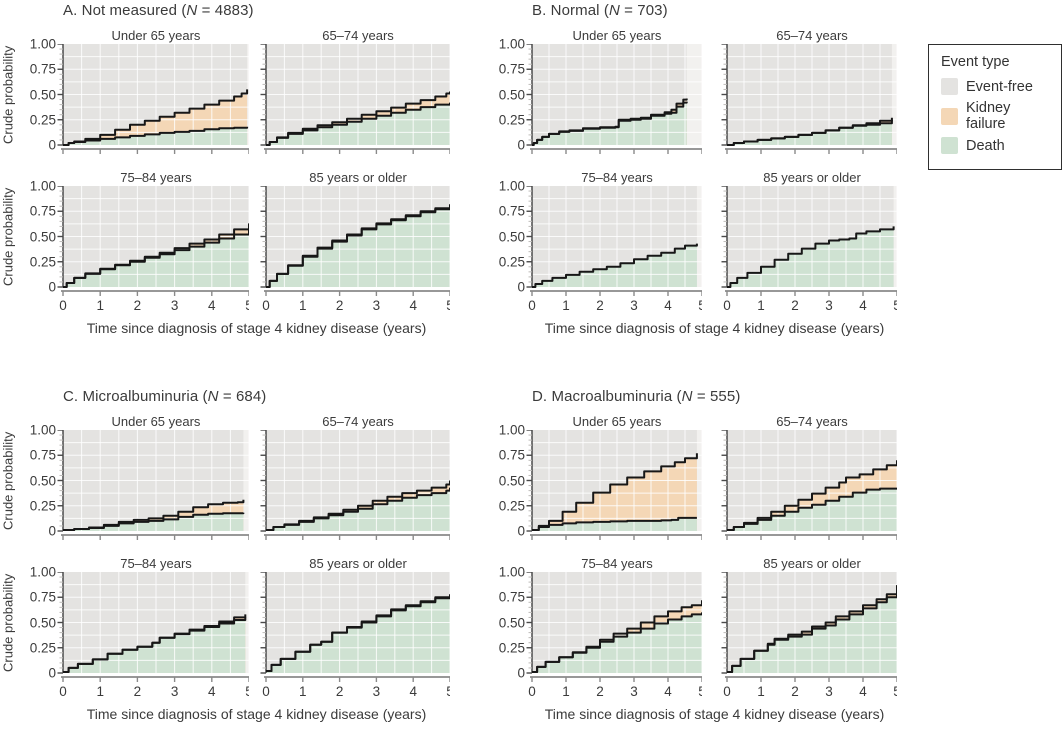 The width and height of the screenshot is (1064, 734). I want to click on panel-title-text: B. Normal (, so click(570, 10).